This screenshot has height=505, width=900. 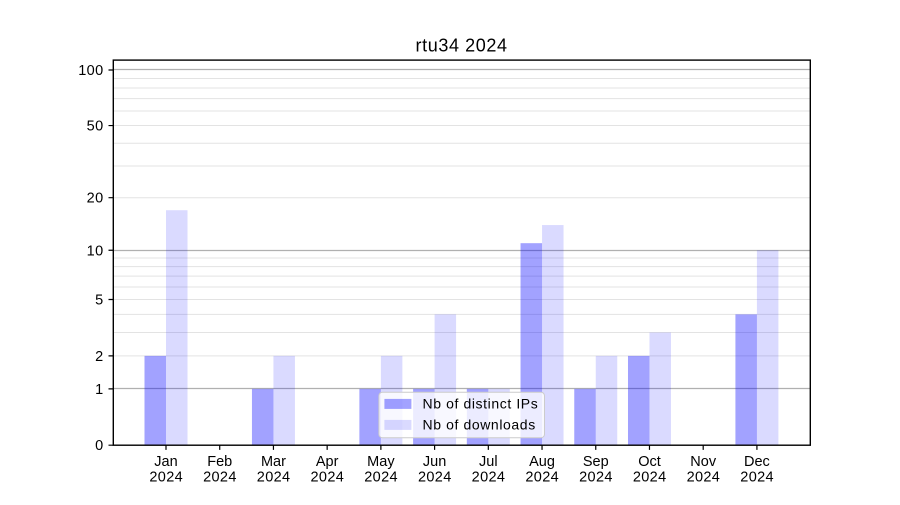 I want to click on svg-text: rtu34 2024, so click(x=462, y=45).